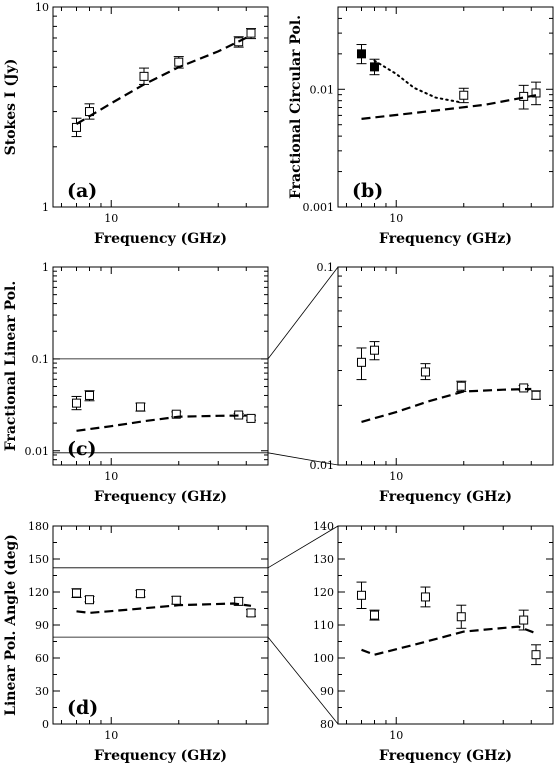  What do you see at coordinates (11, 366) in the screenshot?
I see `y-axis-label: Fractional Linear Pol.` at bounding box center [11, 366].